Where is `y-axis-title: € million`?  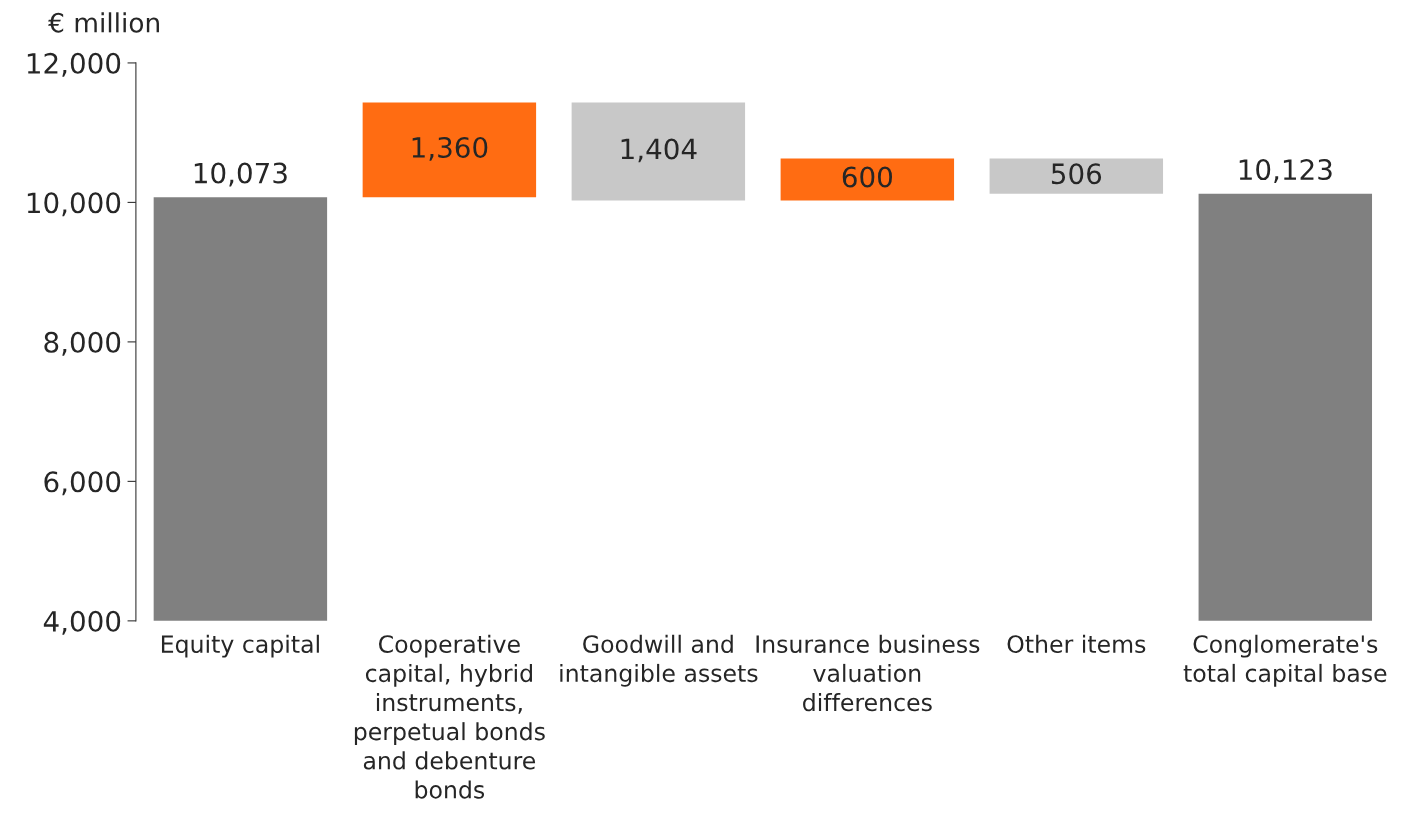
y-axis-title: € million is located at coordinates (103, 22).